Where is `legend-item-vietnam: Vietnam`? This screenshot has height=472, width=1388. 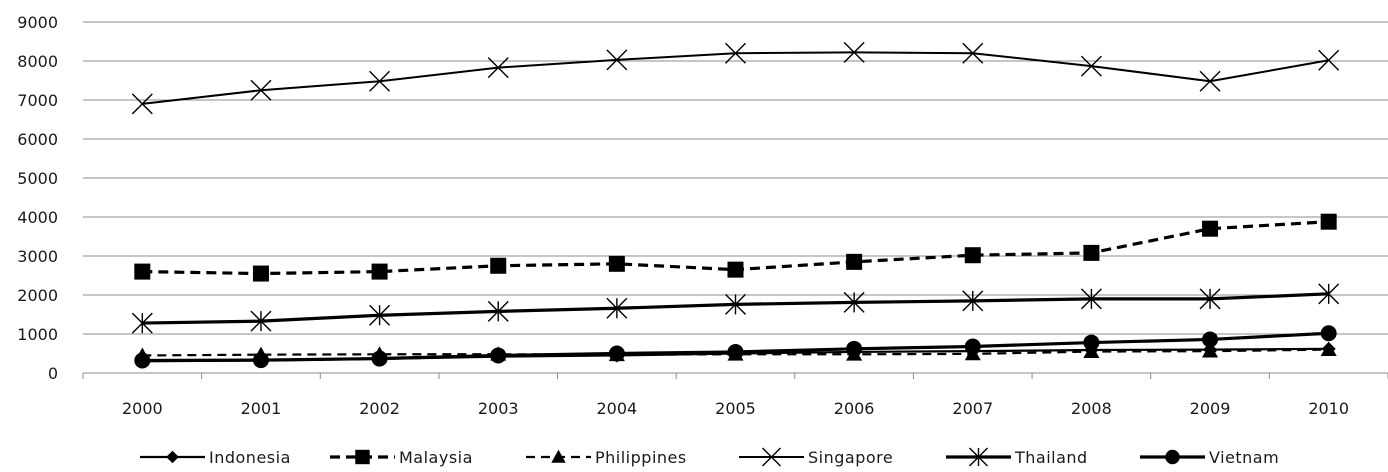
legend-item-vietnam: Vietnam is located at coordinates (1209, 457).